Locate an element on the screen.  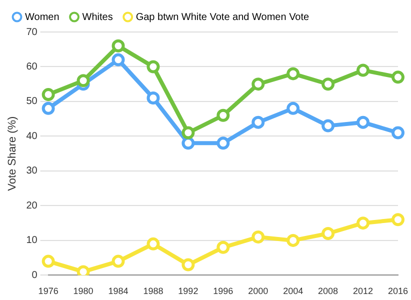
x-tick-label: 2016 is located at coordinates (398, 291).